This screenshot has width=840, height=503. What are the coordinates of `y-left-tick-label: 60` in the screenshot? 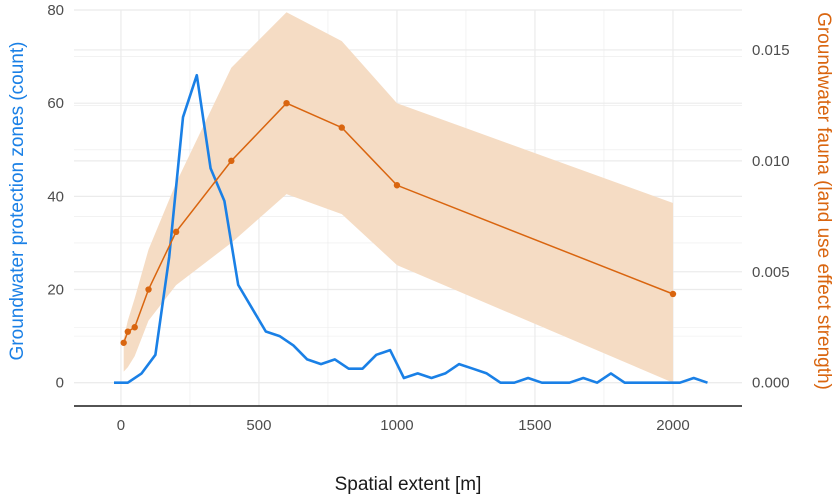 It's located at (55, 103).